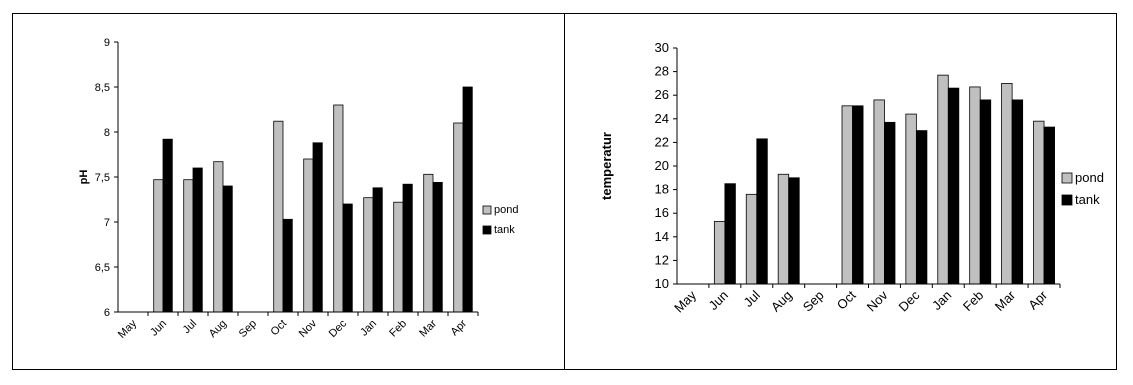 The image size is (1133, 385). What do you see at coordinates (317, 227) in the screenshot?
I see `ph-bar-tank-nov` at bounding box center [317, 227].